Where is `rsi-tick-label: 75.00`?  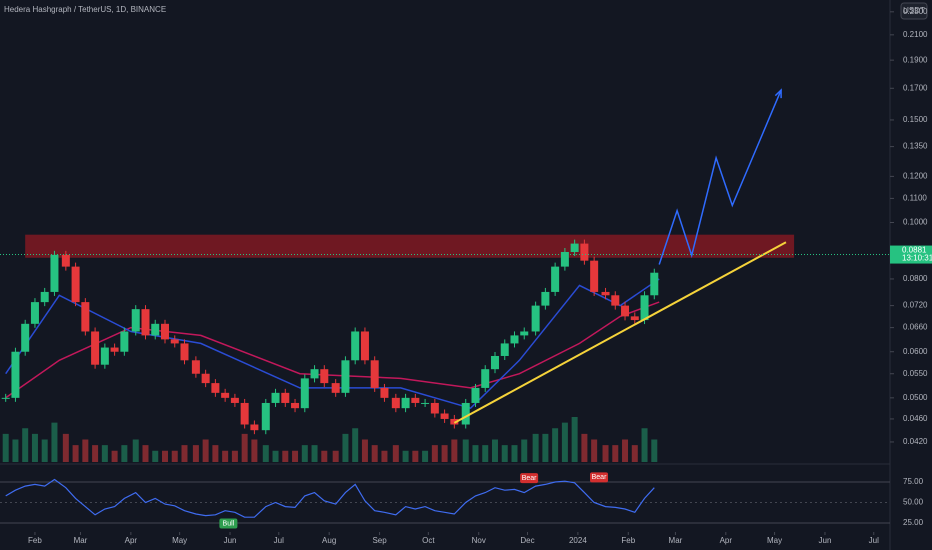 rsi-tick-label: 75.00 is located at coordinates (913, 481).